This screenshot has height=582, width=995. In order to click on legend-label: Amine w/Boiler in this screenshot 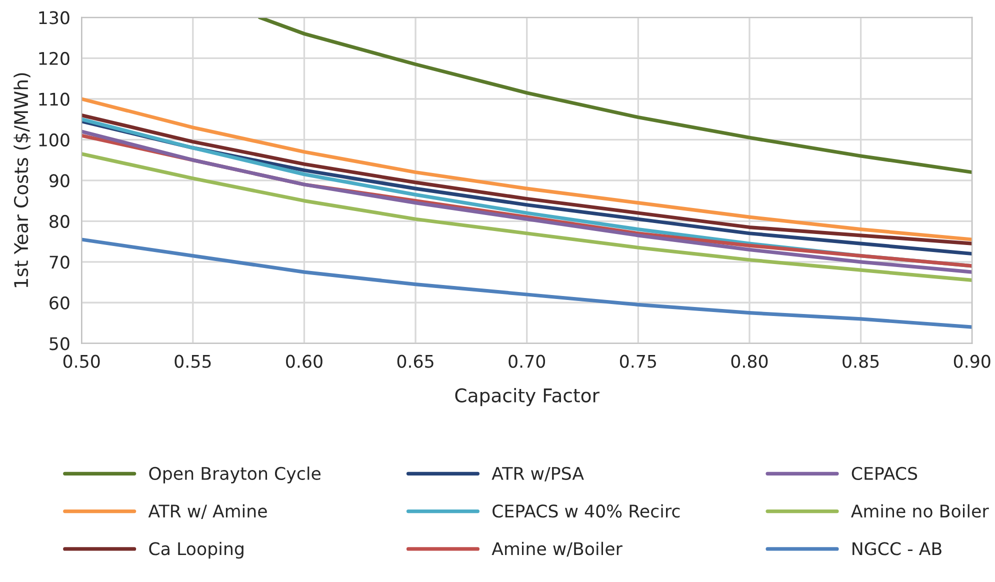, I will do `click(557, 549)`.